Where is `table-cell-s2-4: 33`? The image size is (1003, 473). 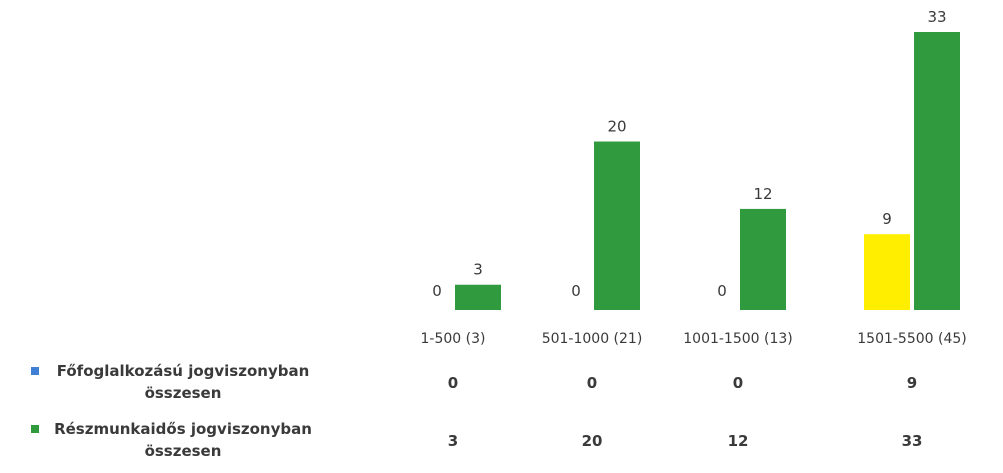 table-cell-s2-4: 33 is located at coordinates (912, 441).